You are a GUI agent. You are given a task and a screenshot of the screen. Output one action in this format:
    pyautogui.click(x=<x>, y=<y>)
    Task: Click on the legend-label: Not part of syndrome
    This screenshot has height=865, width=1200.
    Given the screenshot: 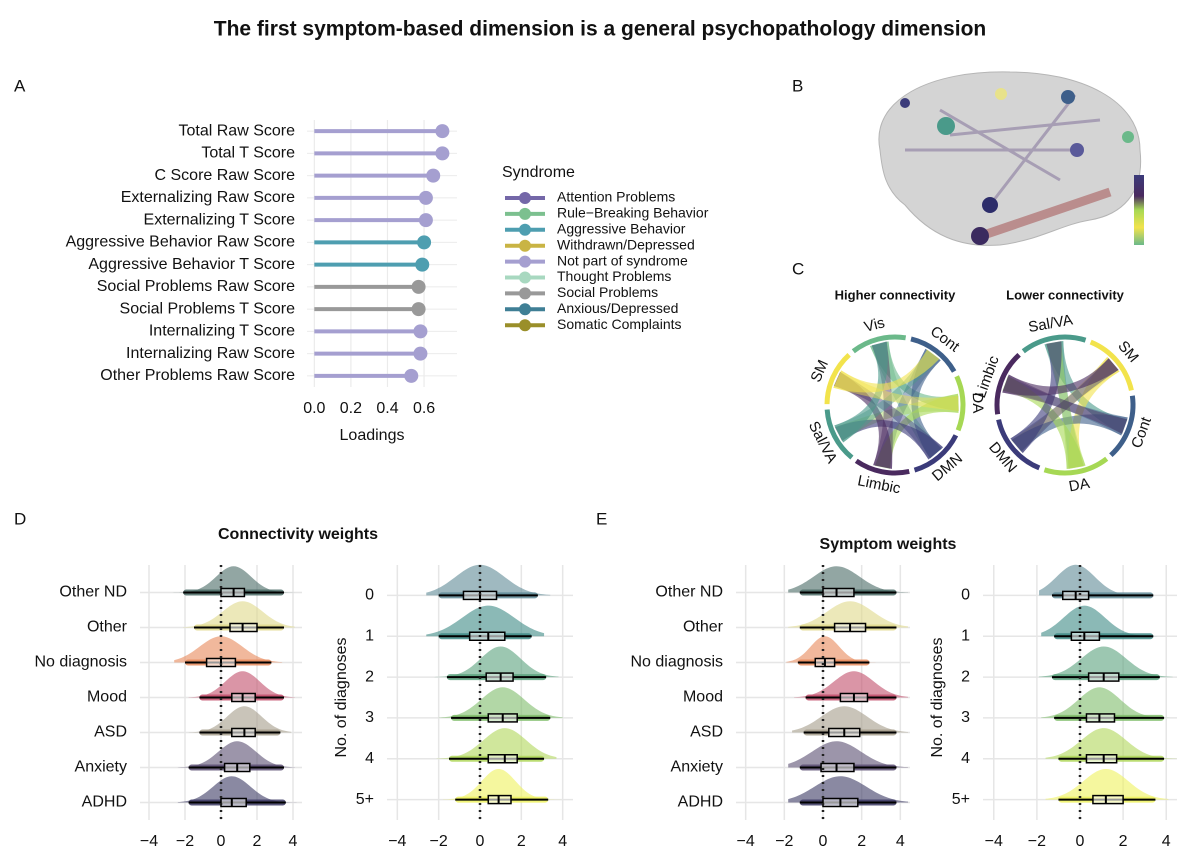 What is the action you would take?
    pyautogui.click(x=622, y=260)
    